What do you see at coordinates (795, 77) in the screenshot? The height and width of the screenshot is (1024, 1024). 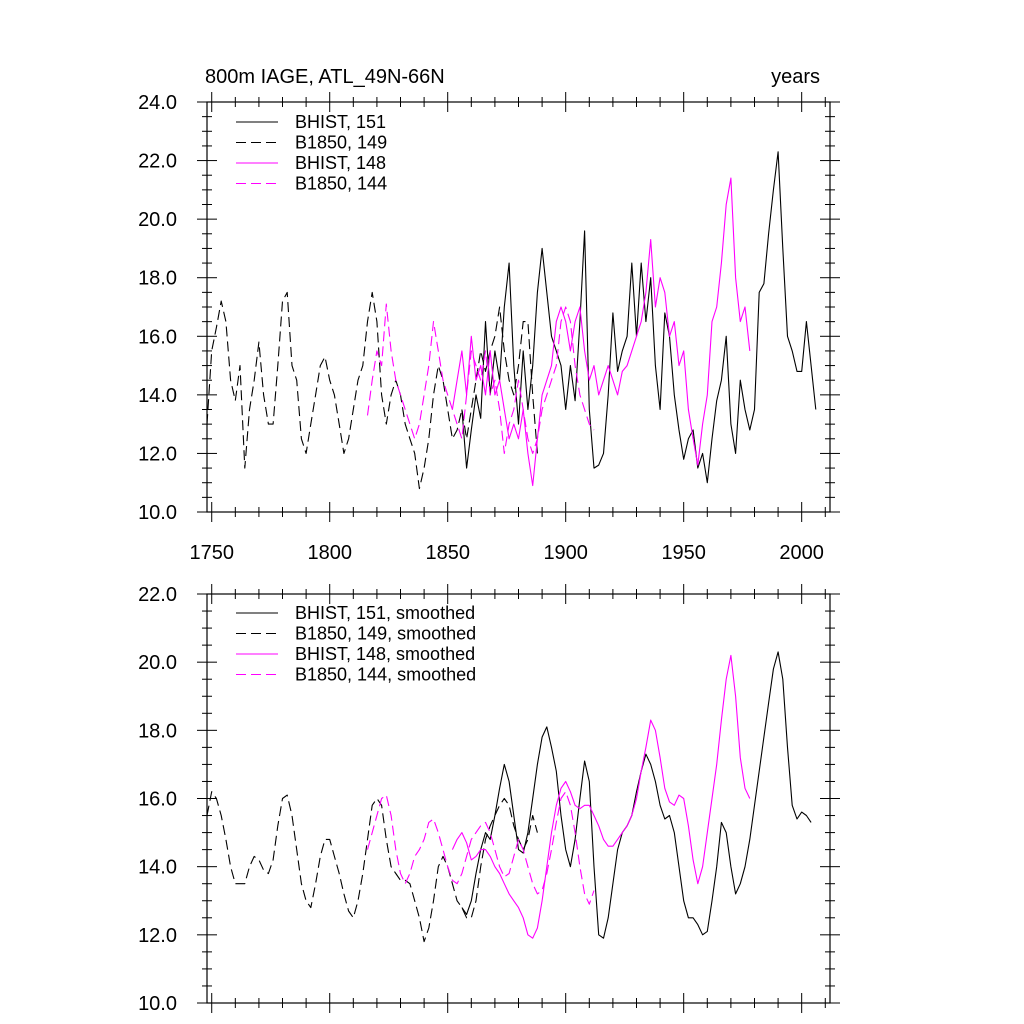 I see `panel-title-right: years` at bounding box center [795, 77].